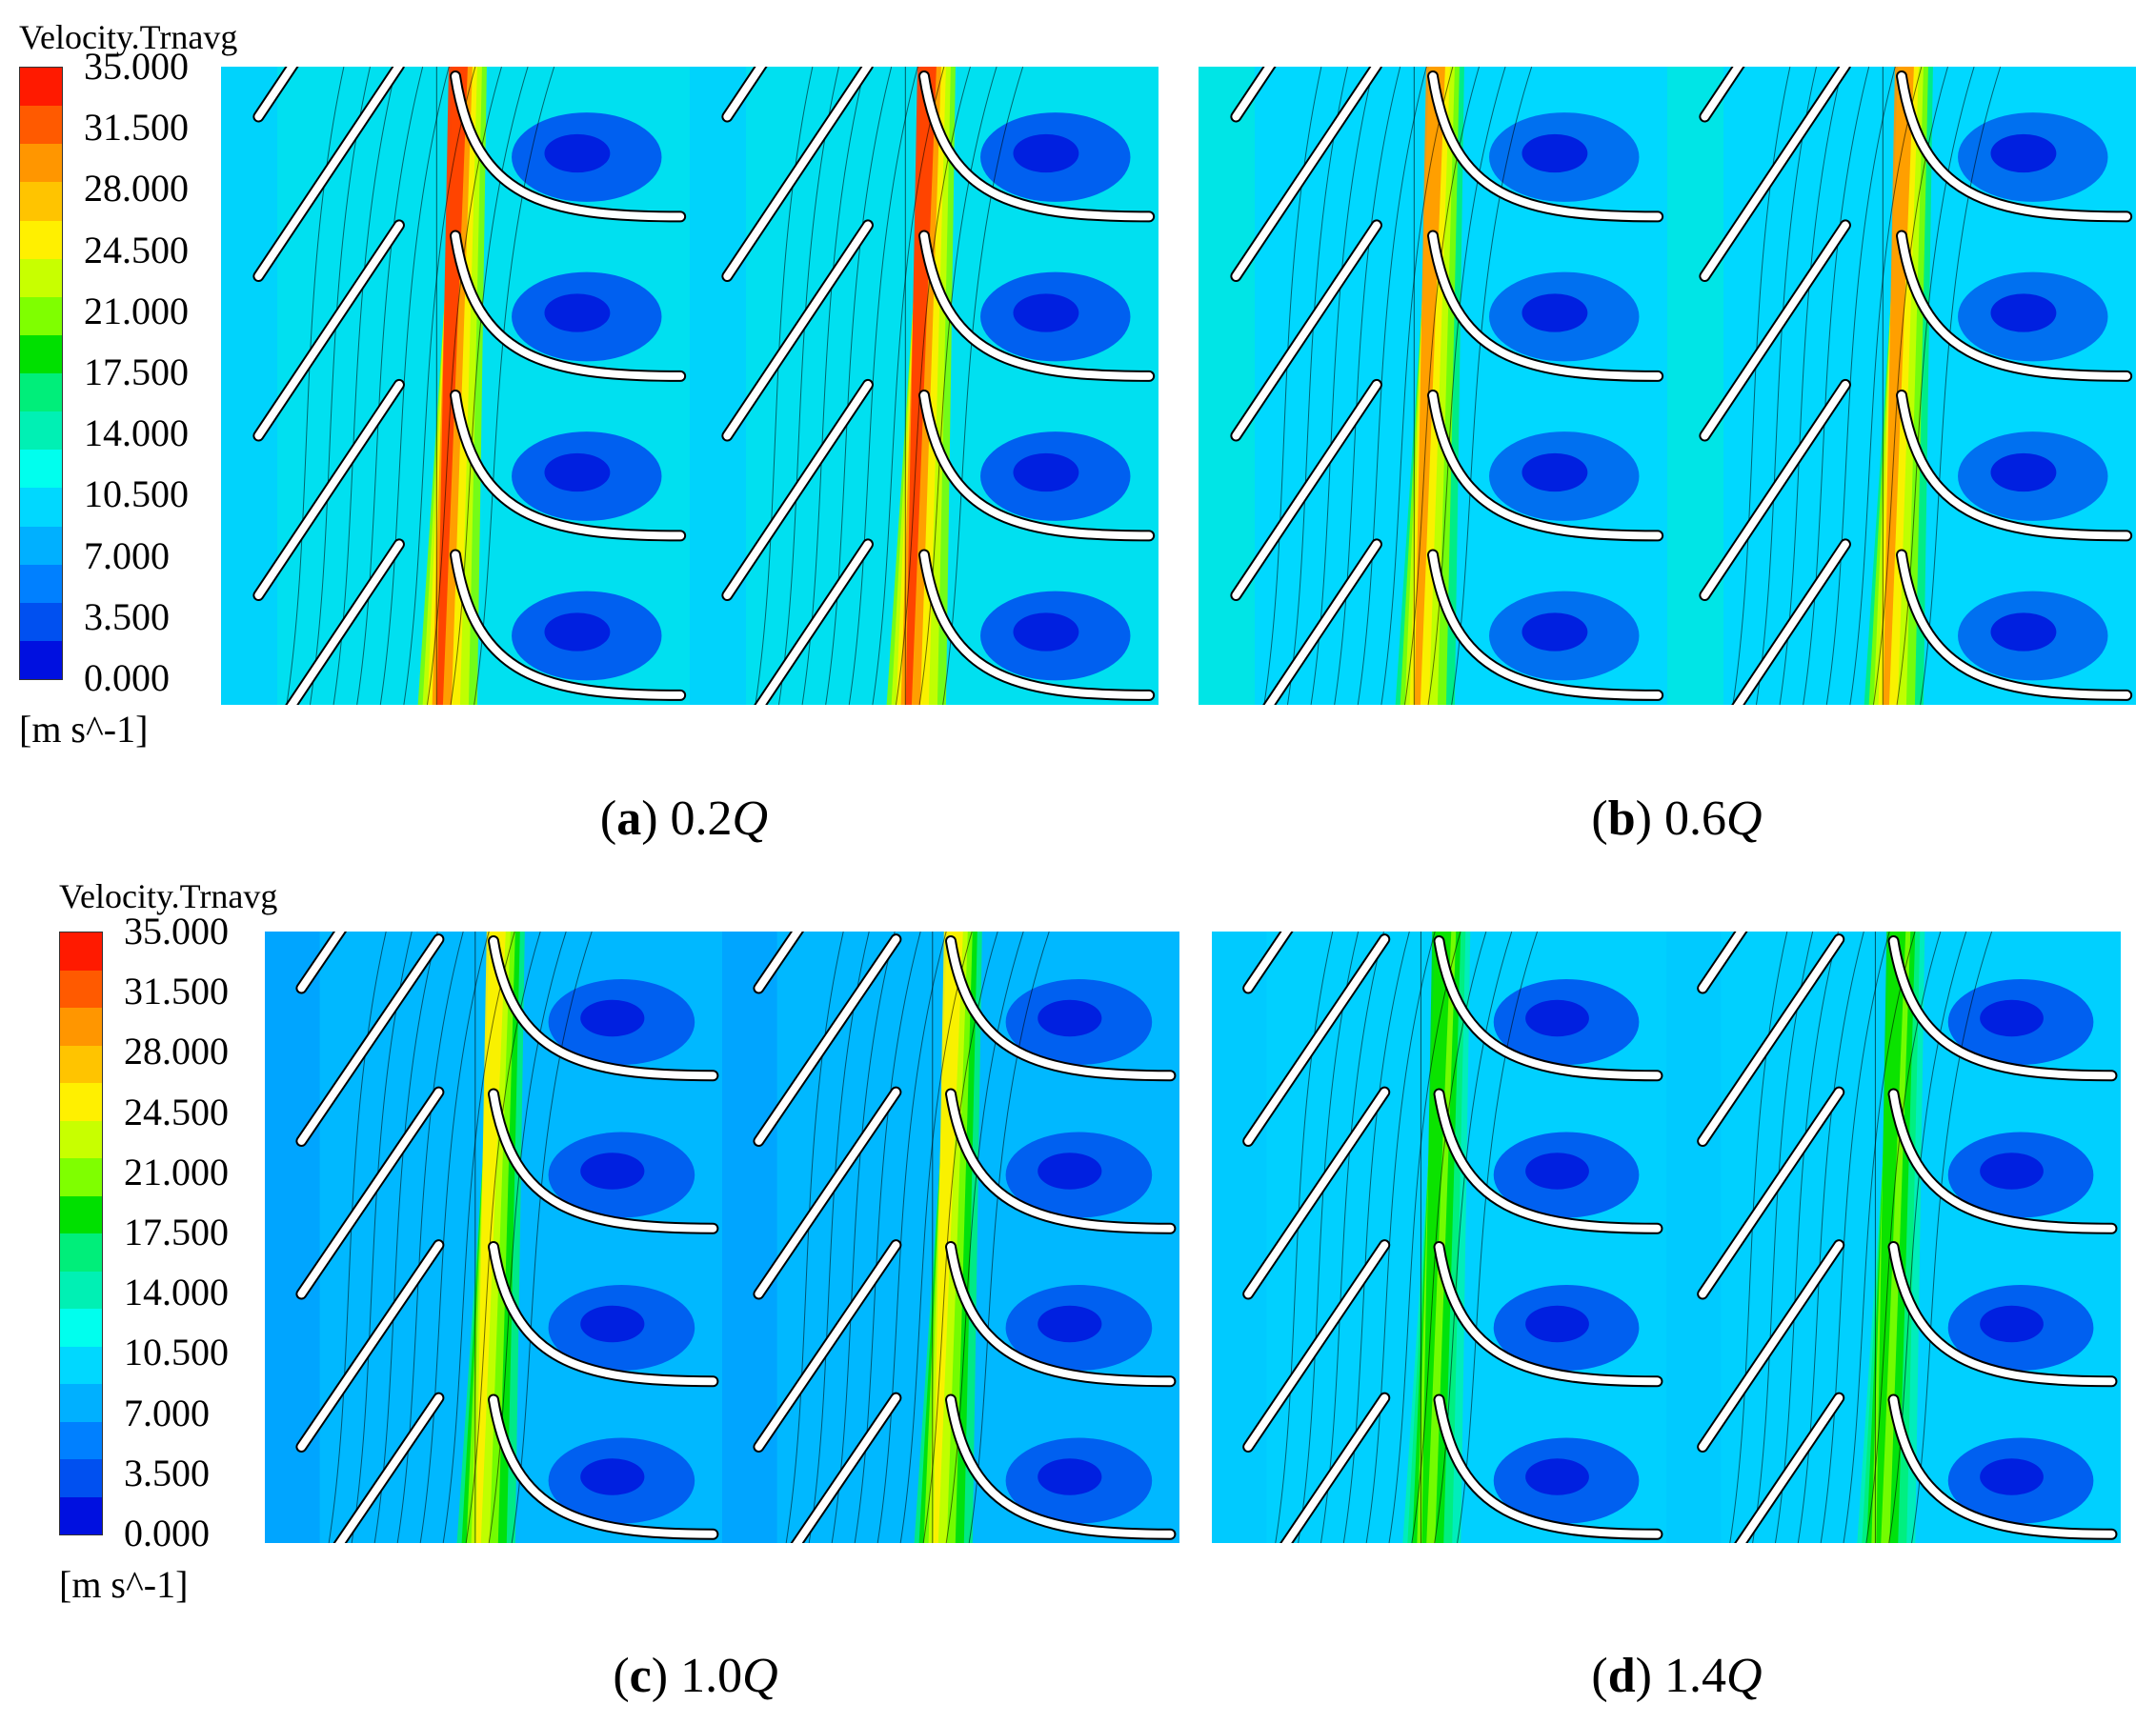  What do you see at coordinates (1429, 386) in the screenshot?
I see `velocity-band` at bounding box center [1429, 386].